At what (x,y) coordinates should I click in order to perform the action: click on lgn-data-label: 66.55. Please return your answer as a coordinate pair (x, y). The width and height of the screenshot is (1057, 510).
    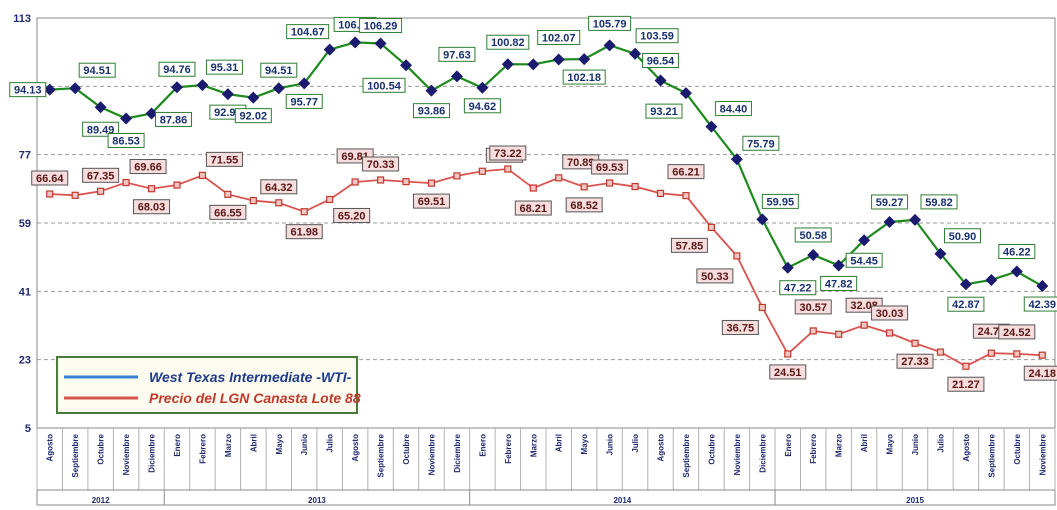
    Looking at the image, I should click on (228, 213).